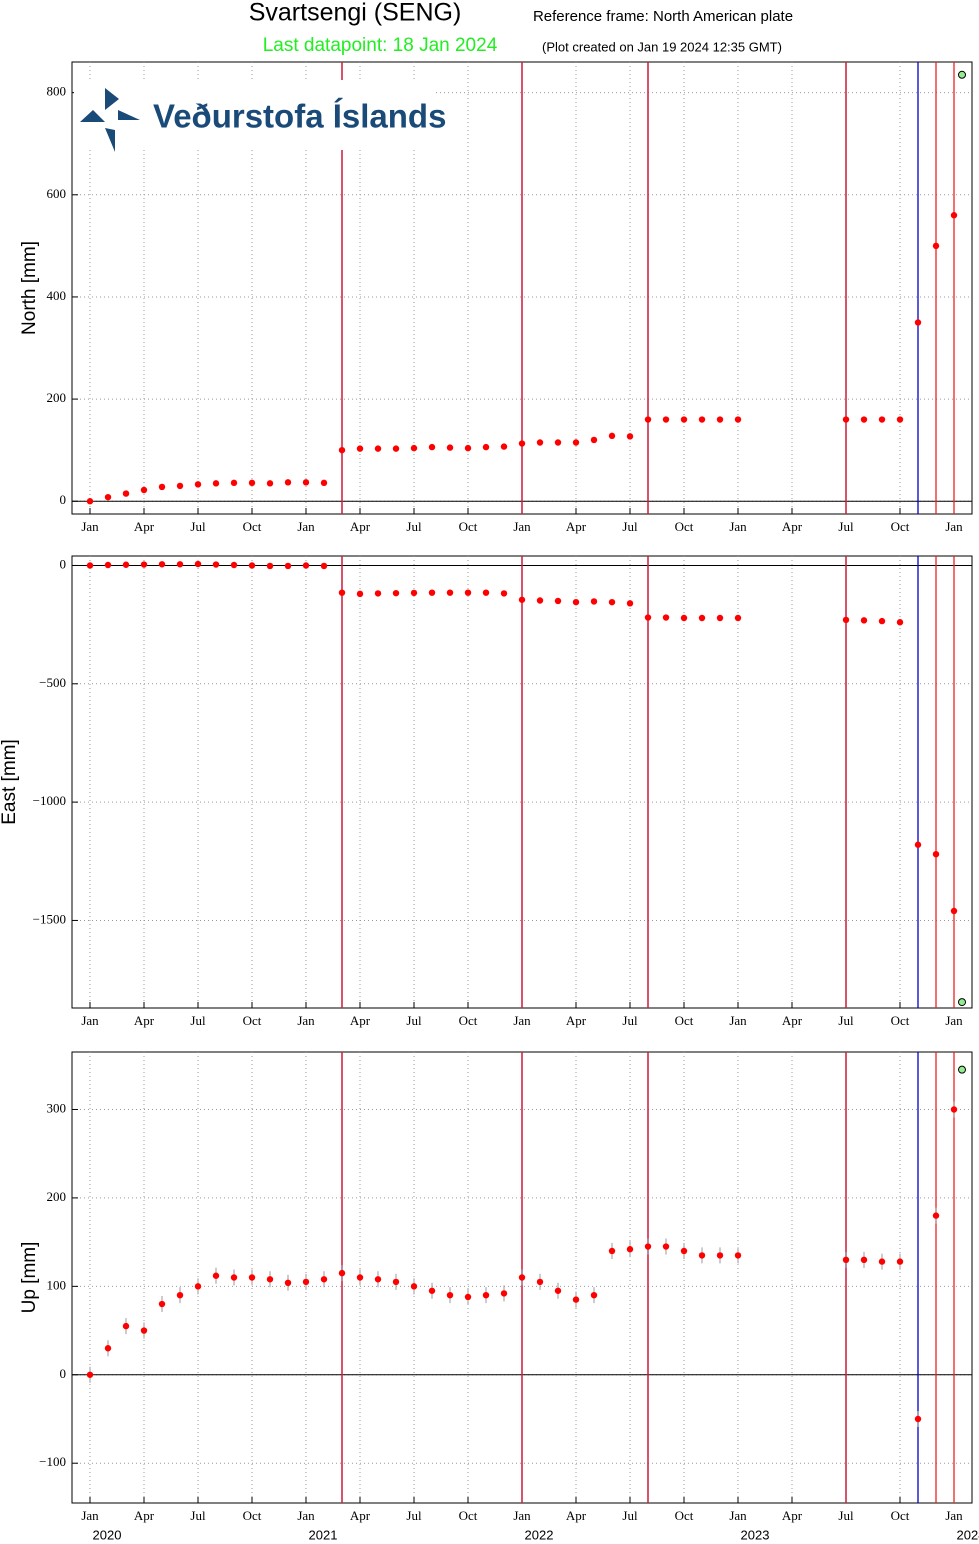  I want to click on y-tick-label: −1000, so click(49, 800).